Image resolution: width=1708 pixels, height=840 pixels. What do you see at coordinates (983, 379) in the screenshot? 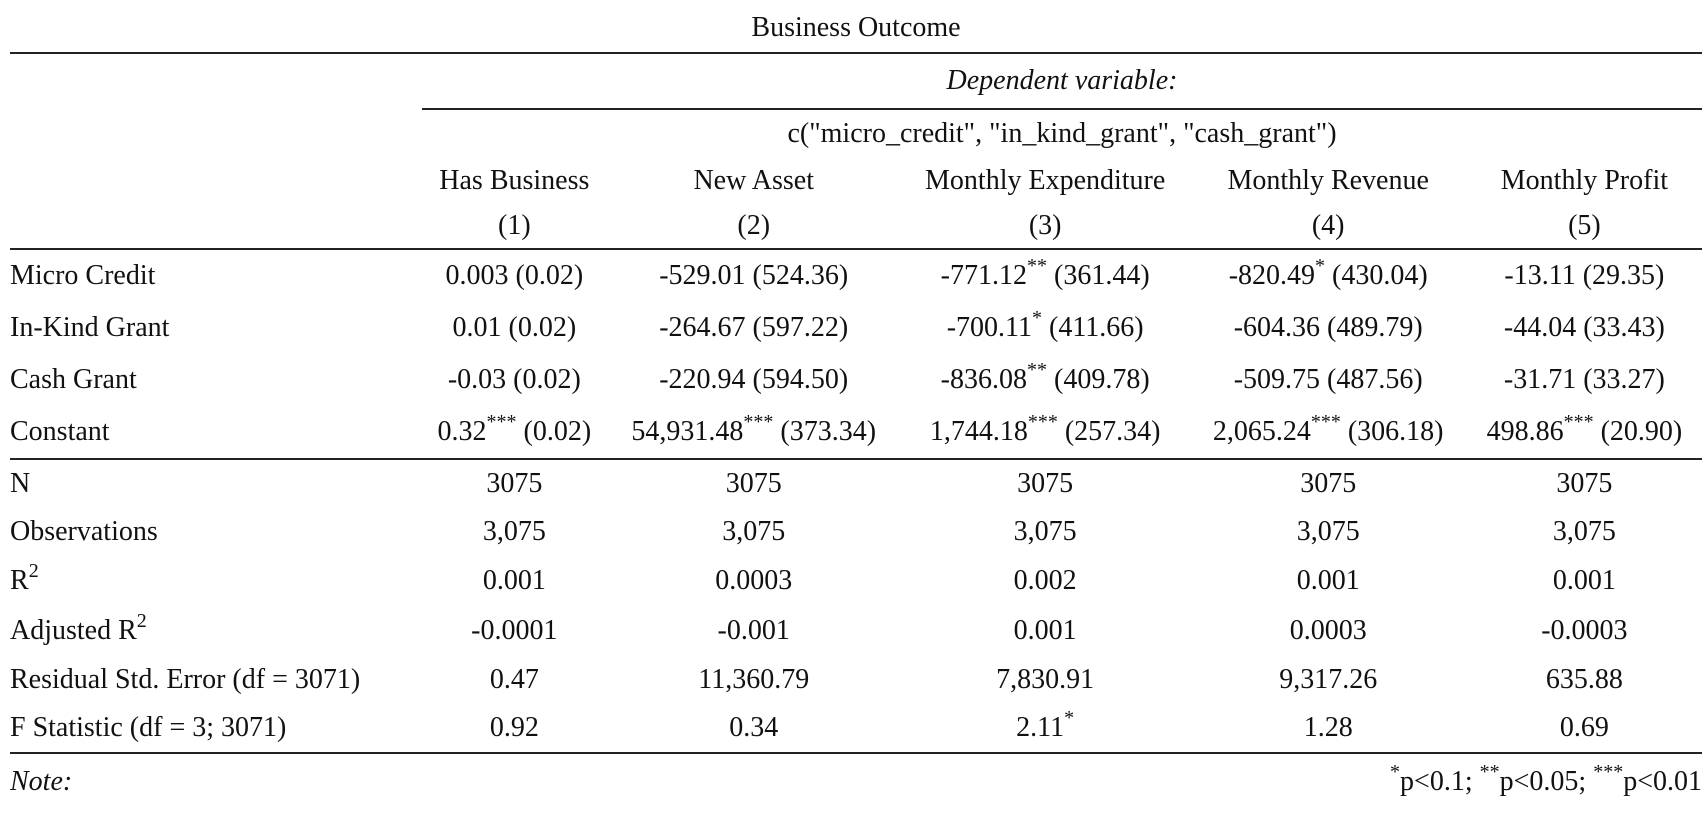
I see `coefficient-estimate: -836.08` at bounding box center [983, 379].